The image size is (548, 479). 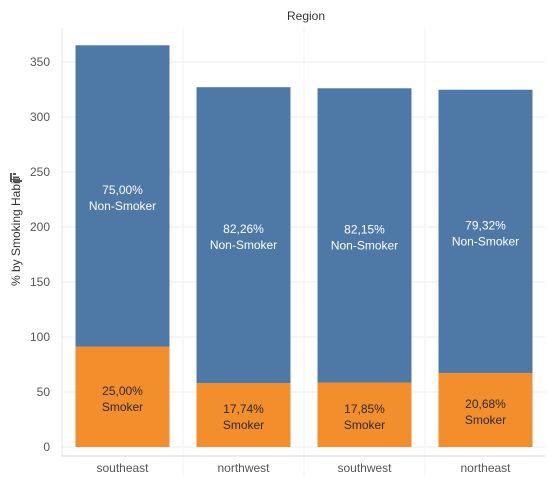 What do you see at coordinates (306, 16) in the screenshot?
I see `chart-title: Region` at bounding box center [306, 16].